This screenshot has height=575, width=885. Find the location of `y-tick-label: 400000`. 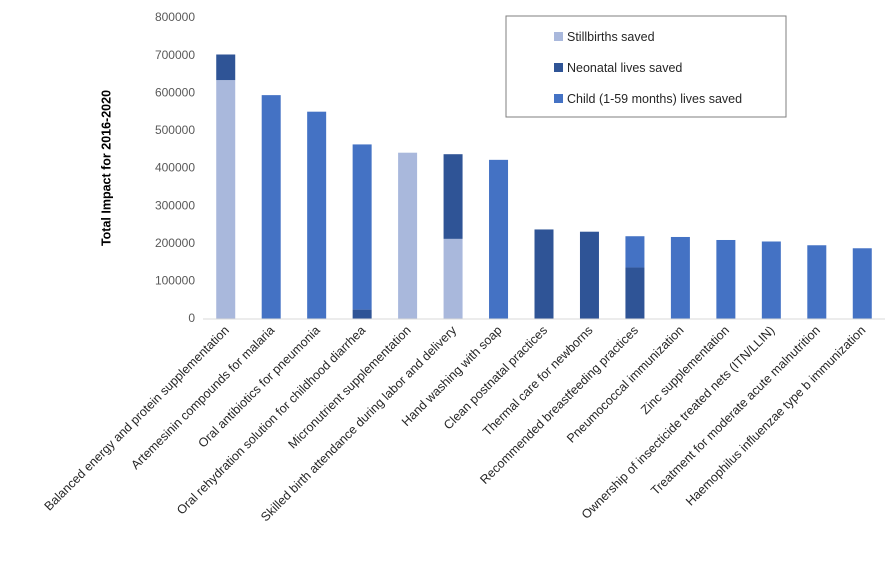

y-tick-label: 400000 is located at coordinates (175, 168).